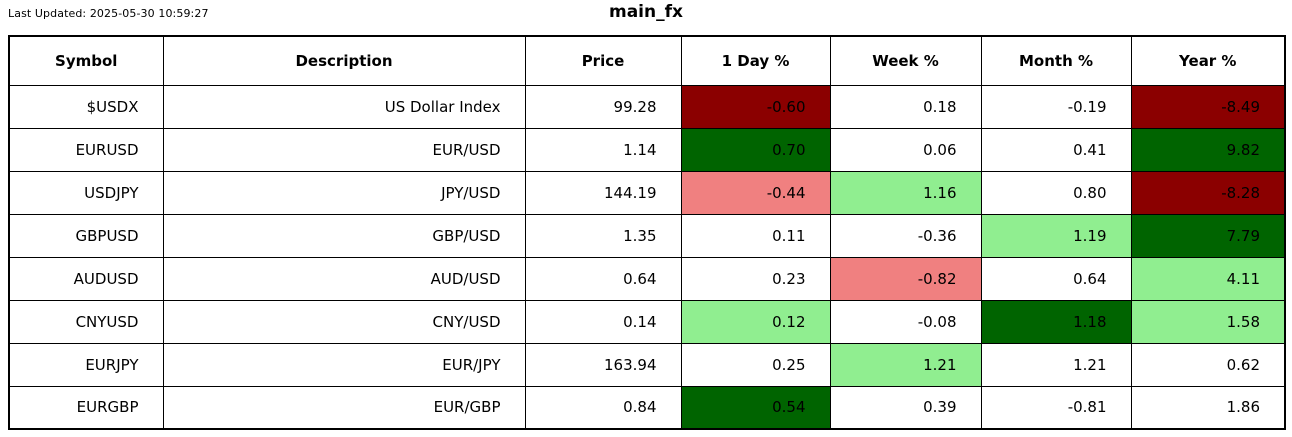  What do you see at coordinates (344, 364) in the screenshot?
I see `description-cell: EUR/JPY` at bounding box center [344, 364].